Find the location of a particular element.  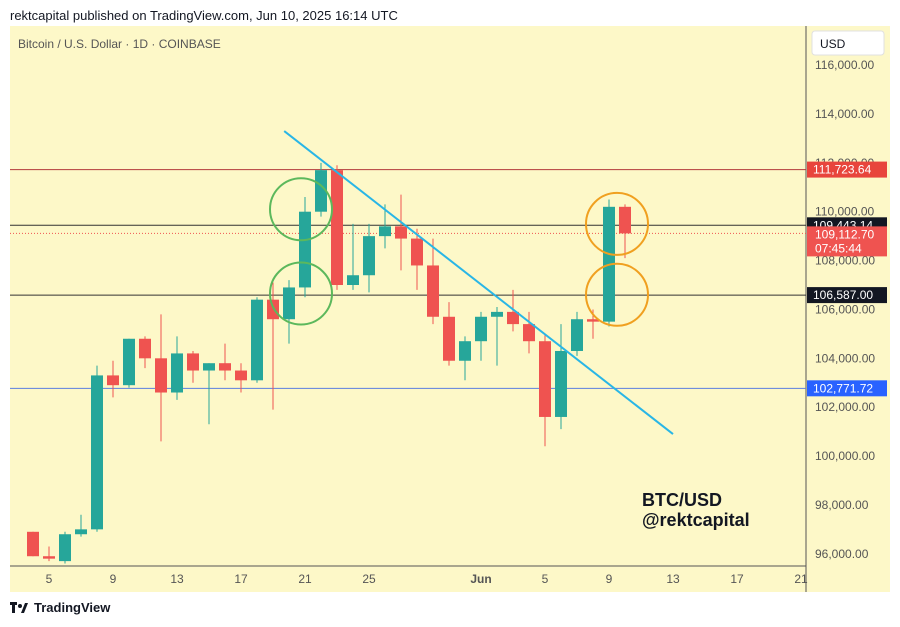

y-tick-label: 110,000.00 is located at coordinates (844, 212).